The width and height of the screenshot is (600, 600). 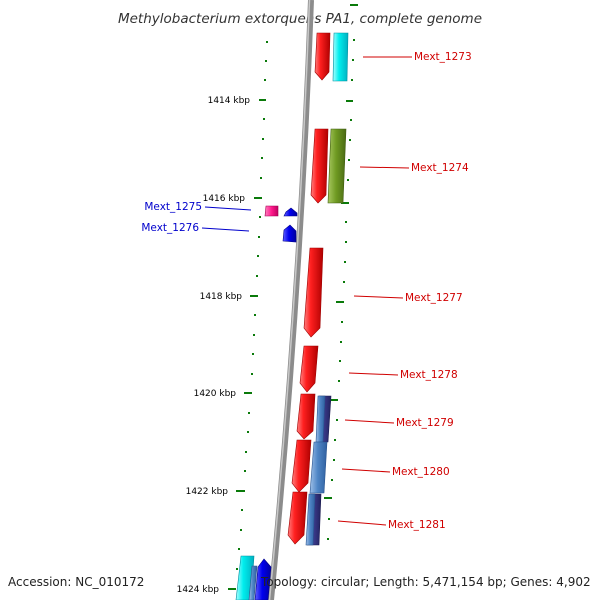 I want to click on genome-backbone, so click(x=291, y=300).